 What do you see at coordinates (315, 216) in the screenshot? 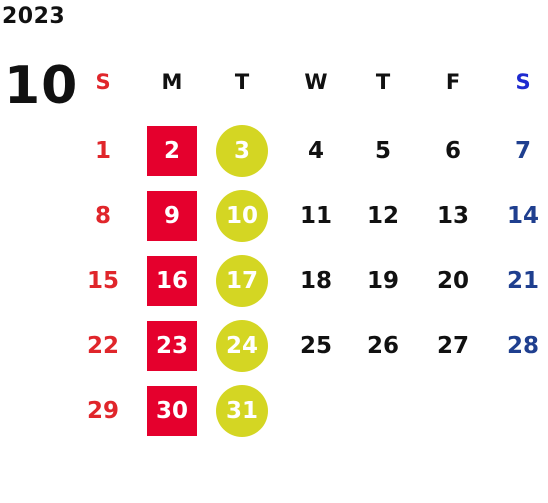
I see `calendar-day: 11` at bounding box center [315, 216].